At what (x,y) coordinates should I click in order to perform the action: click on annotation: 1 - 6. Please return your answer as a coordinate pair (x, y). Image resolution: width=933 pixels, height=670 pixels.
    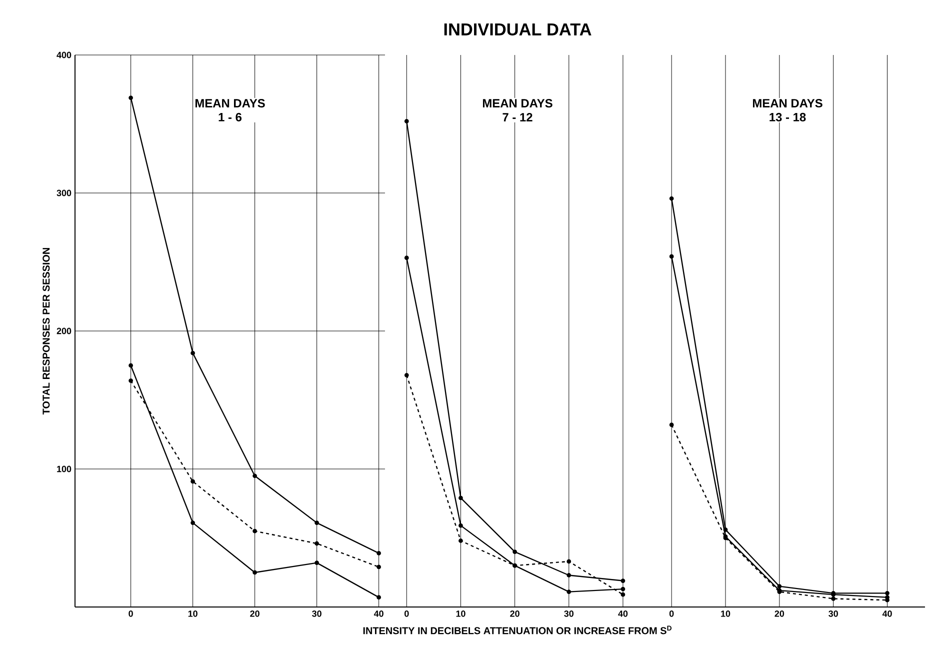
    Looking at the image, I should click on (230, 117).